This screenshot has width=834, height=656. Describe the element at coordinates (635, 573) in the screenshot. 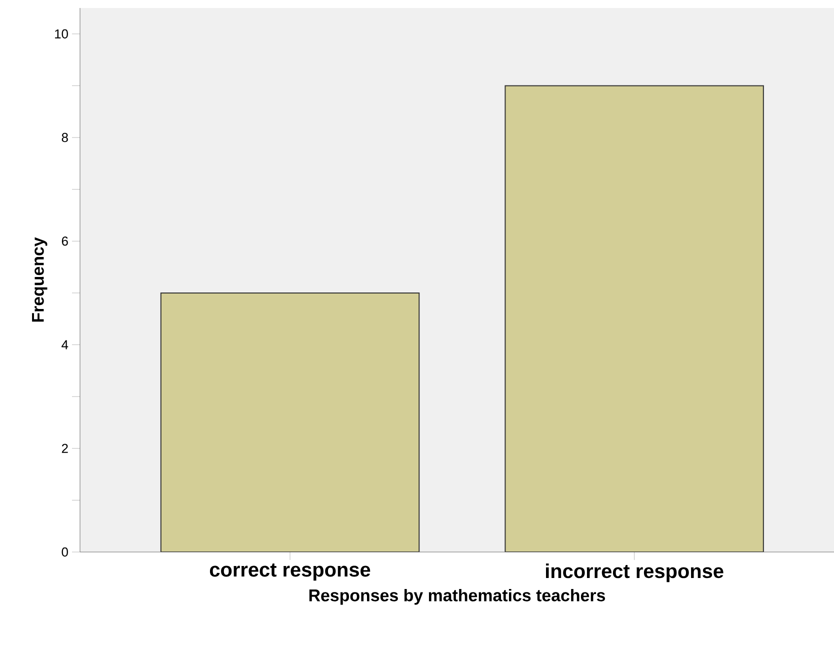

I see `x-tick-label: incorrect response` at that location.